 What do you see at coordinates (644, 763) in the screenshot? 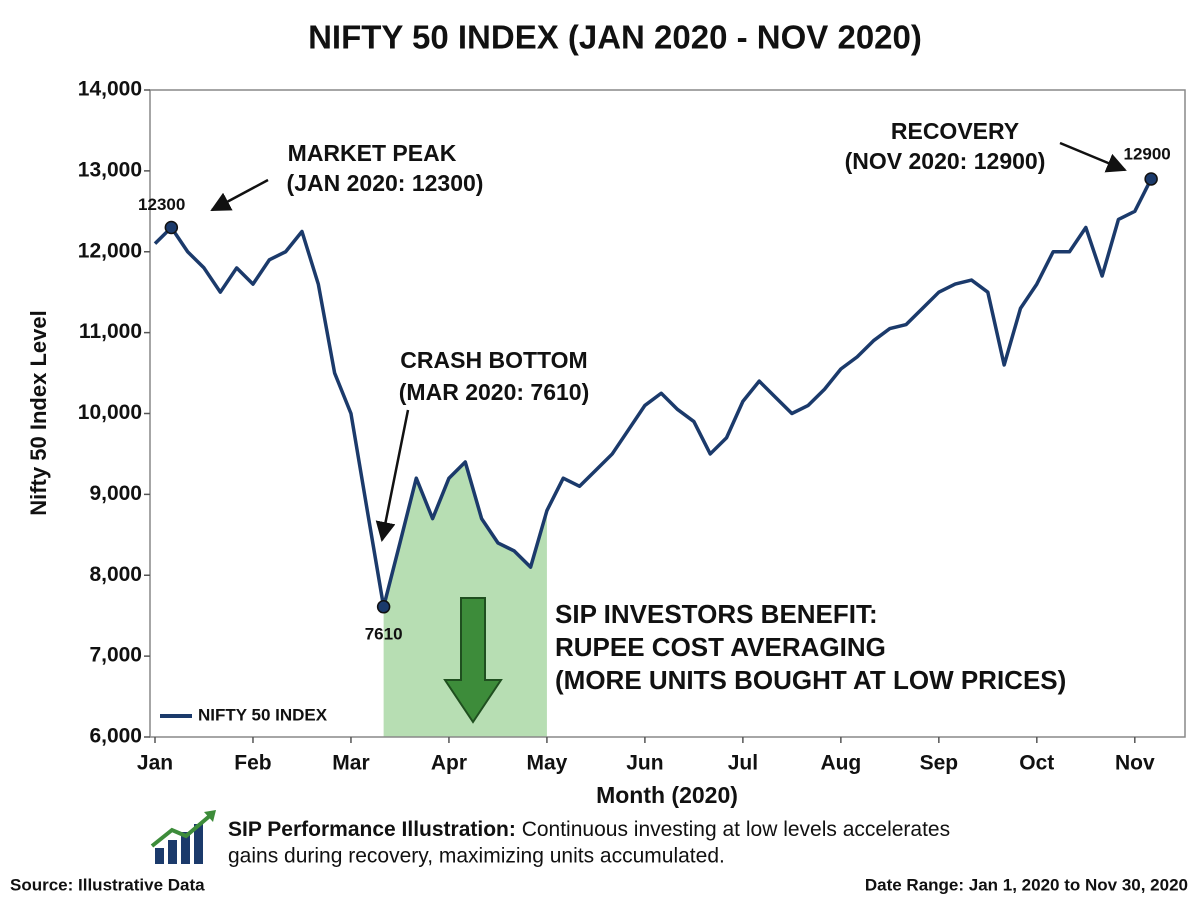
I see `x-tick-label: Jun` at bounding box center [644, 763].